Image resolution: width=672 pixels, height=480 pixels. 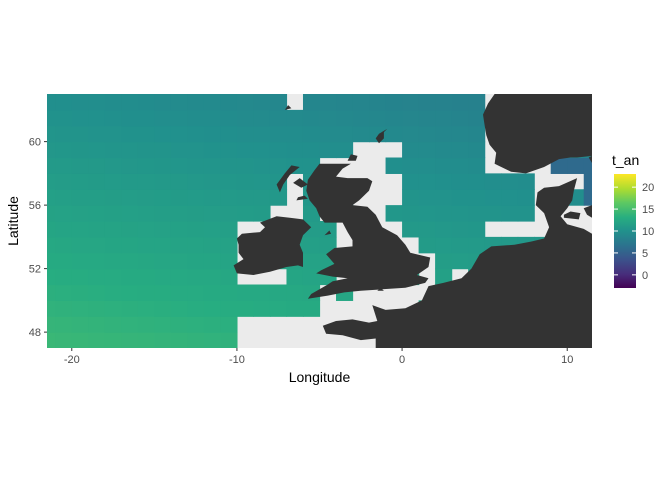 I want to click on legend-colorbar, so click(x=625, y=231).